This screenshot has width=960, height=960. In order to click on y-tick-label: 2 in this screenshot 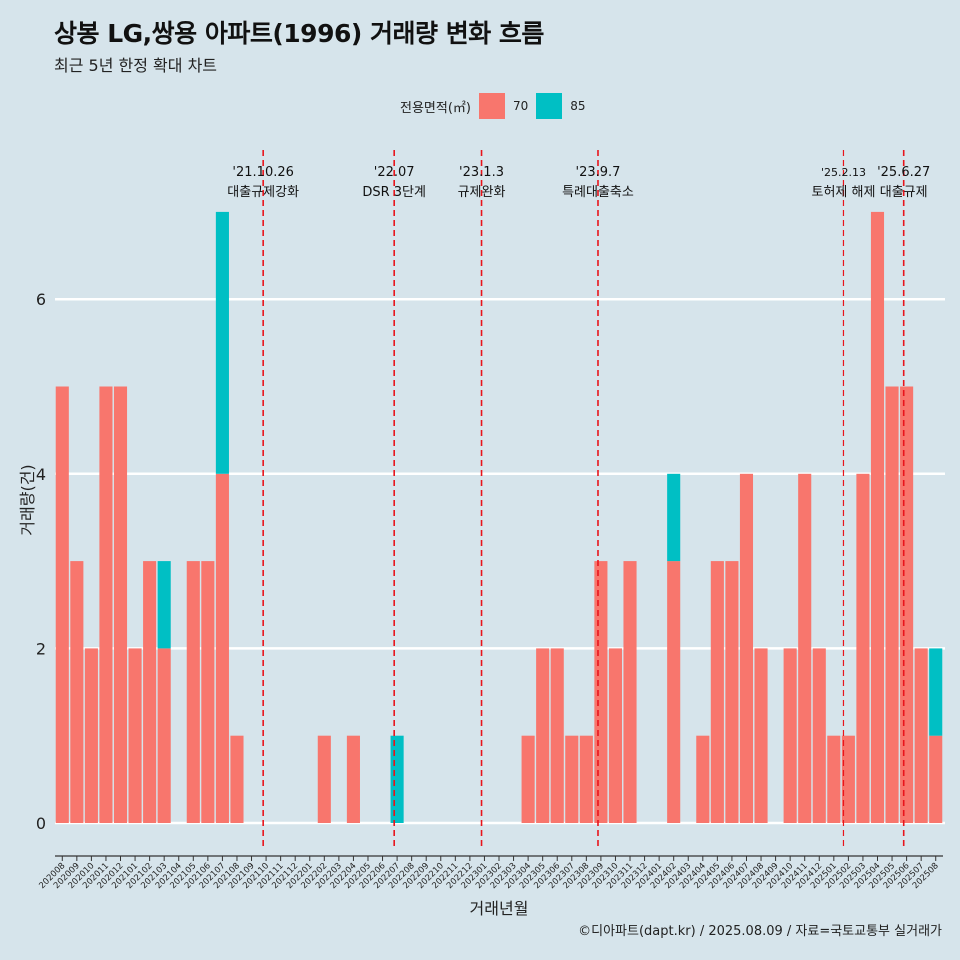, I will do `click(41, 648)`.